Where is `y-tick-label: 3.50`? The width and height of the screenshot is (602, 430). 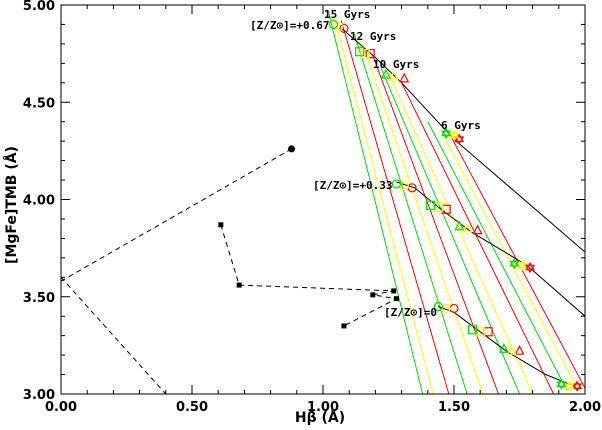
y-tick-label: 3.50 is located at coordinates (39, 298).